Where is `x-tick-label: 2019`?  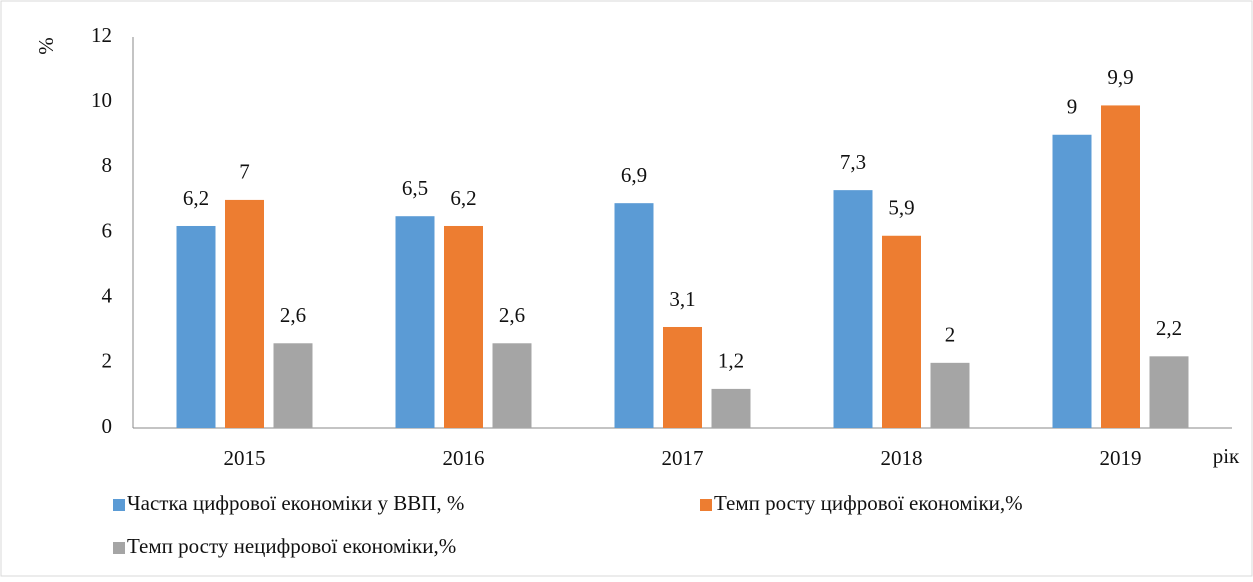 x-tick-label: 2019 is located at coordinates (1121, 458).